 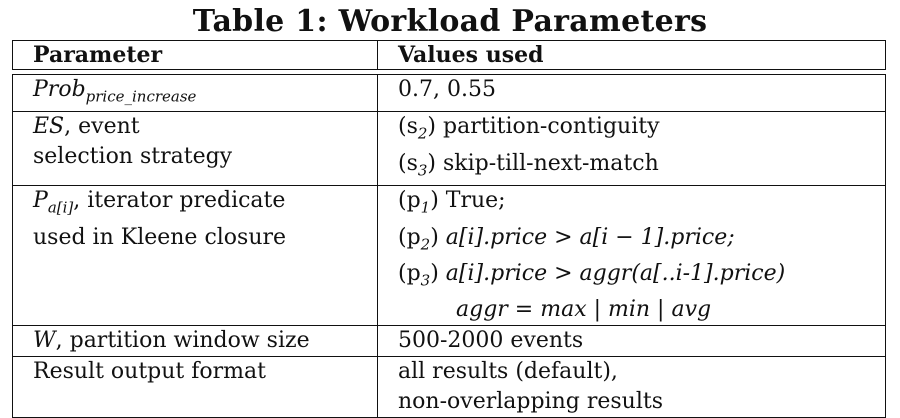 I want to click on values-cell: 0.7, 0.55, so click(x=631, y=93).